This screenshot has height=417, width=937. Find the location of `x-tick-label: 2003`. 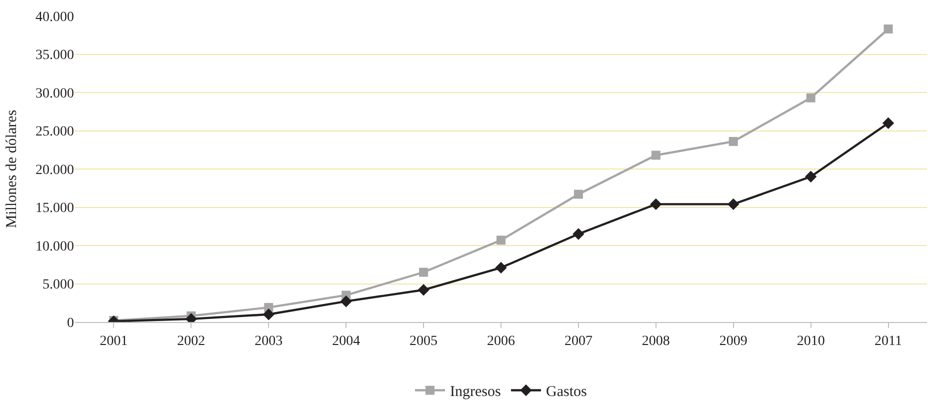

x-tick-label: 2003 is located at coordinates (268, 341).